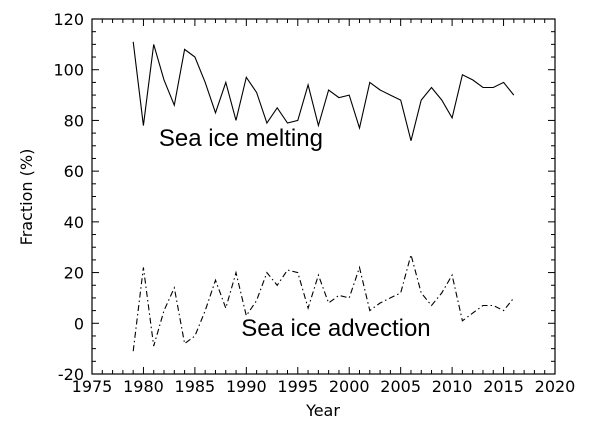  I want to click on x-tick-label: 2005, so click(400, 386).